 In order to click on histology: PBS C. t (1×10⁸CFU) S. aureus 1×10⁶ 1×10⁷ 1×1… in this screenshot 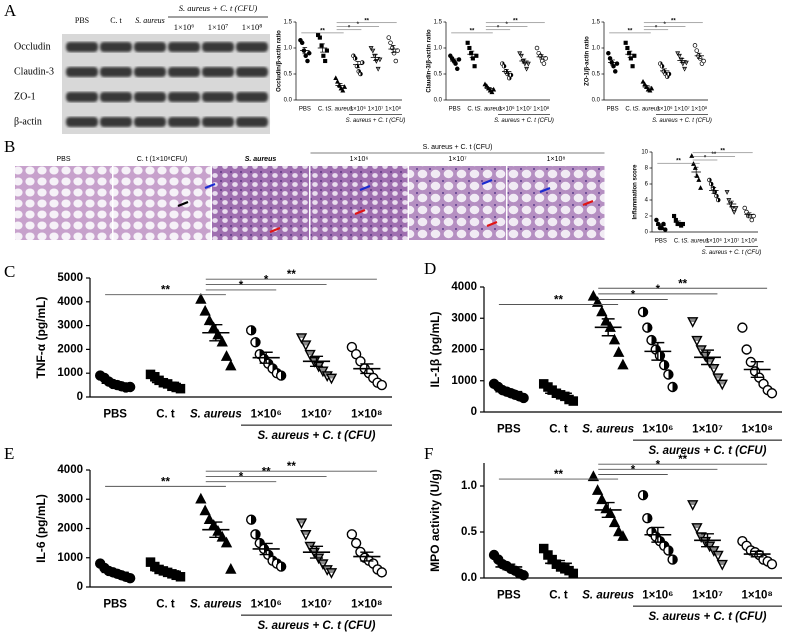, I will do `click(310, 192)`.